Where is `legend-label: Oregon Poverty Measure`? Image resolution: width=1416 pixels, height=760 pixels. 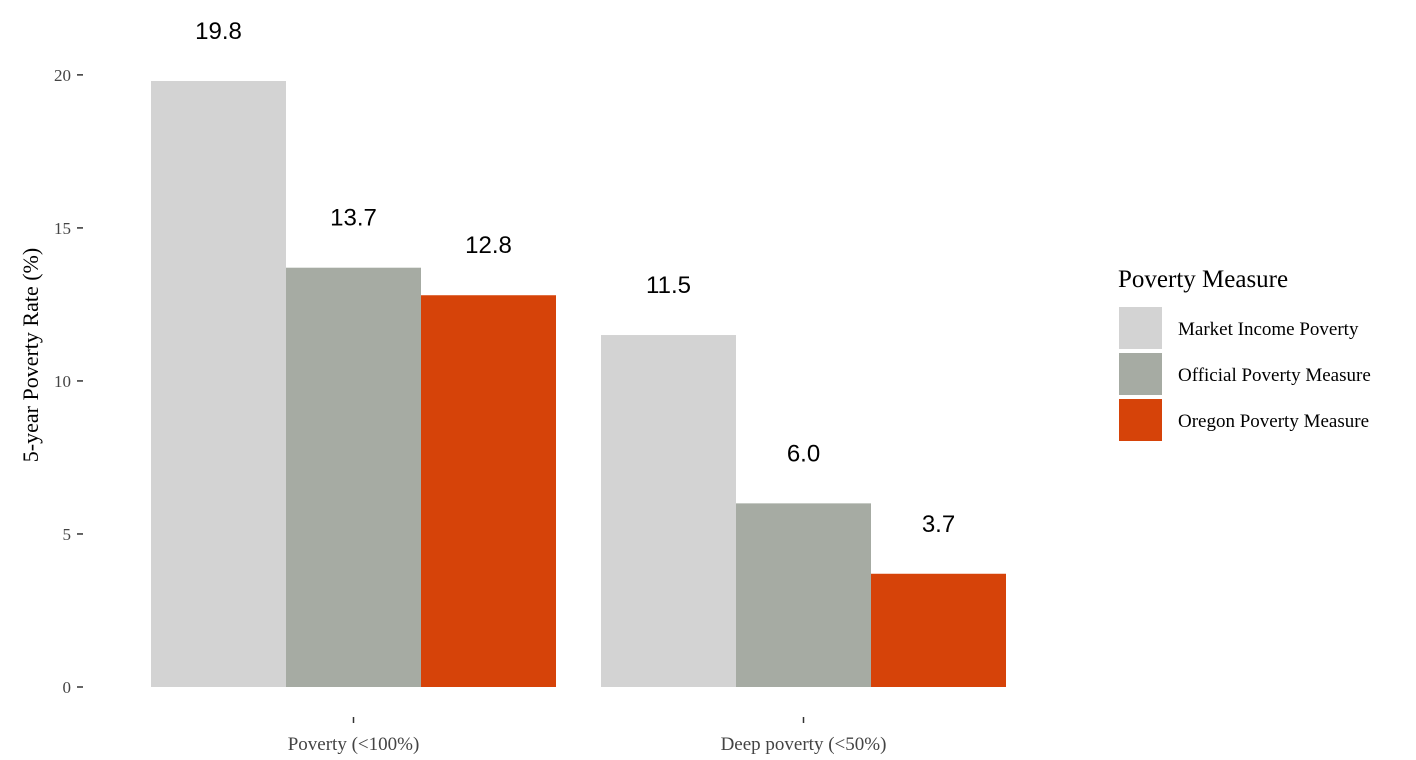 legend-label: Oregon Poverty Measure is located at coordinates (1273, 421).